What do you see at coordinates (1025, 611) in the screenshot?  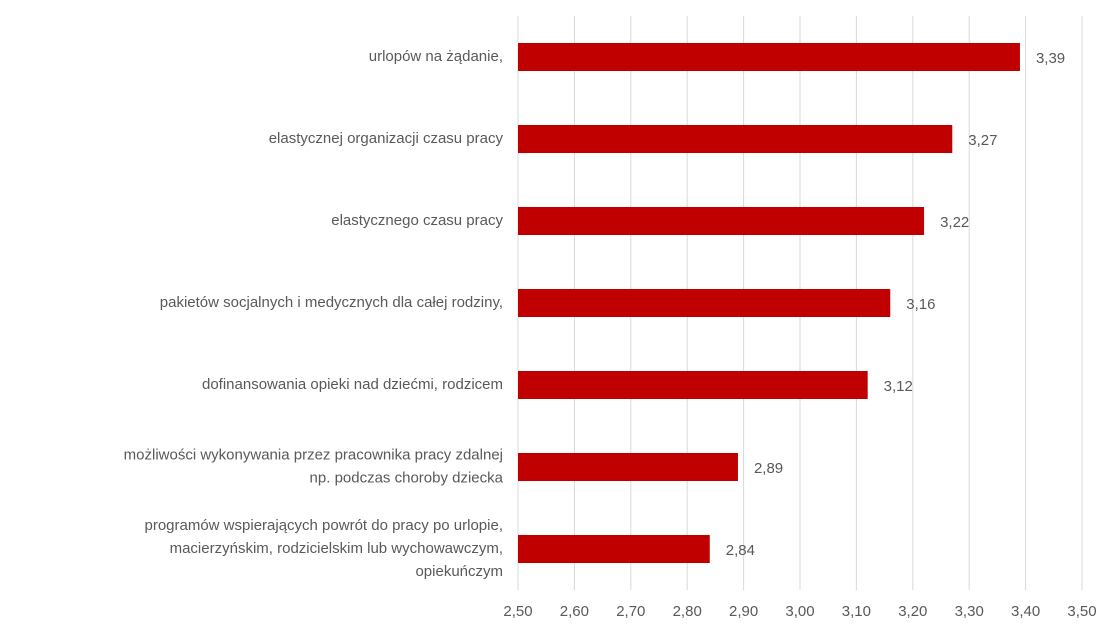 I see `x-tick-label: 3,40` at bounding box center [1025, 611].